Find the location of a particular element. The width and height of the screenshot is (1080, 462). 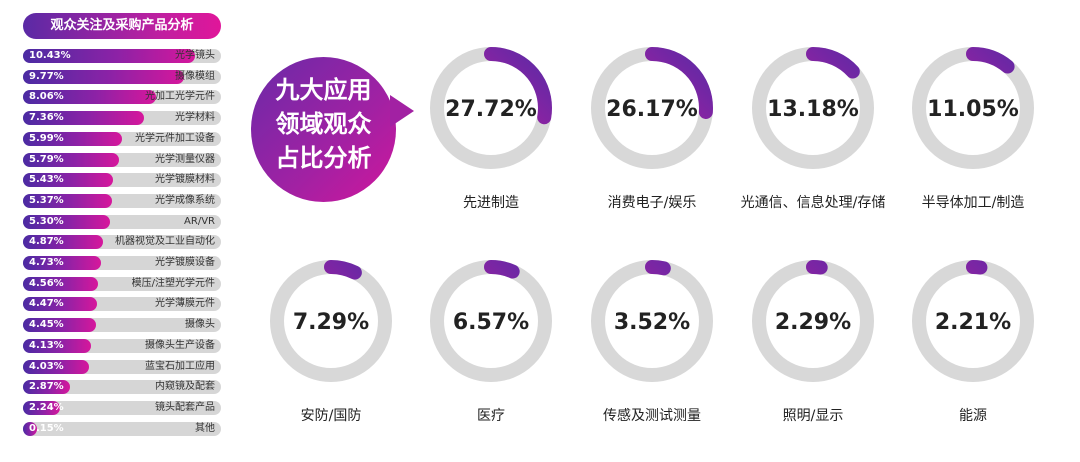

donut-value-label: 2.29% is located at coordinates (813, 322).